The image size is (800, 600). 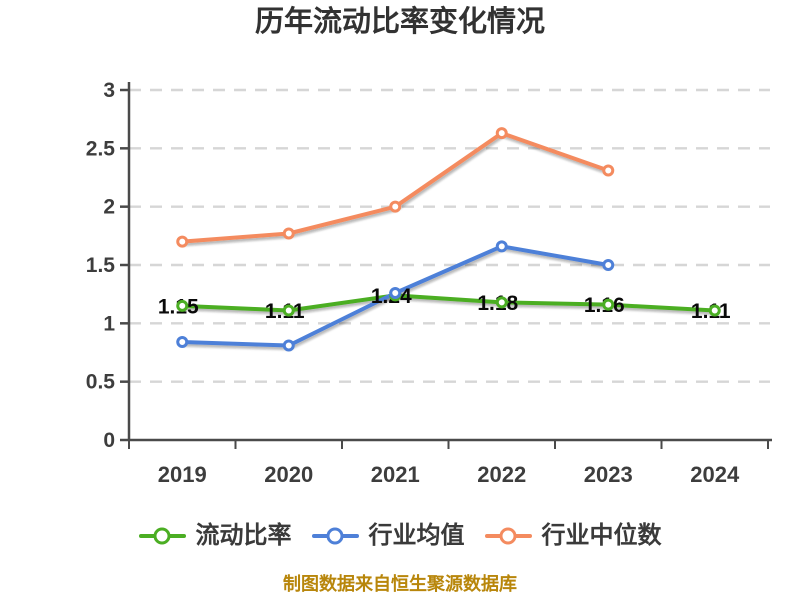 I want to click on data-source-note: 制图数据来自恒生聚源数据库, so click(x=400, y=584).